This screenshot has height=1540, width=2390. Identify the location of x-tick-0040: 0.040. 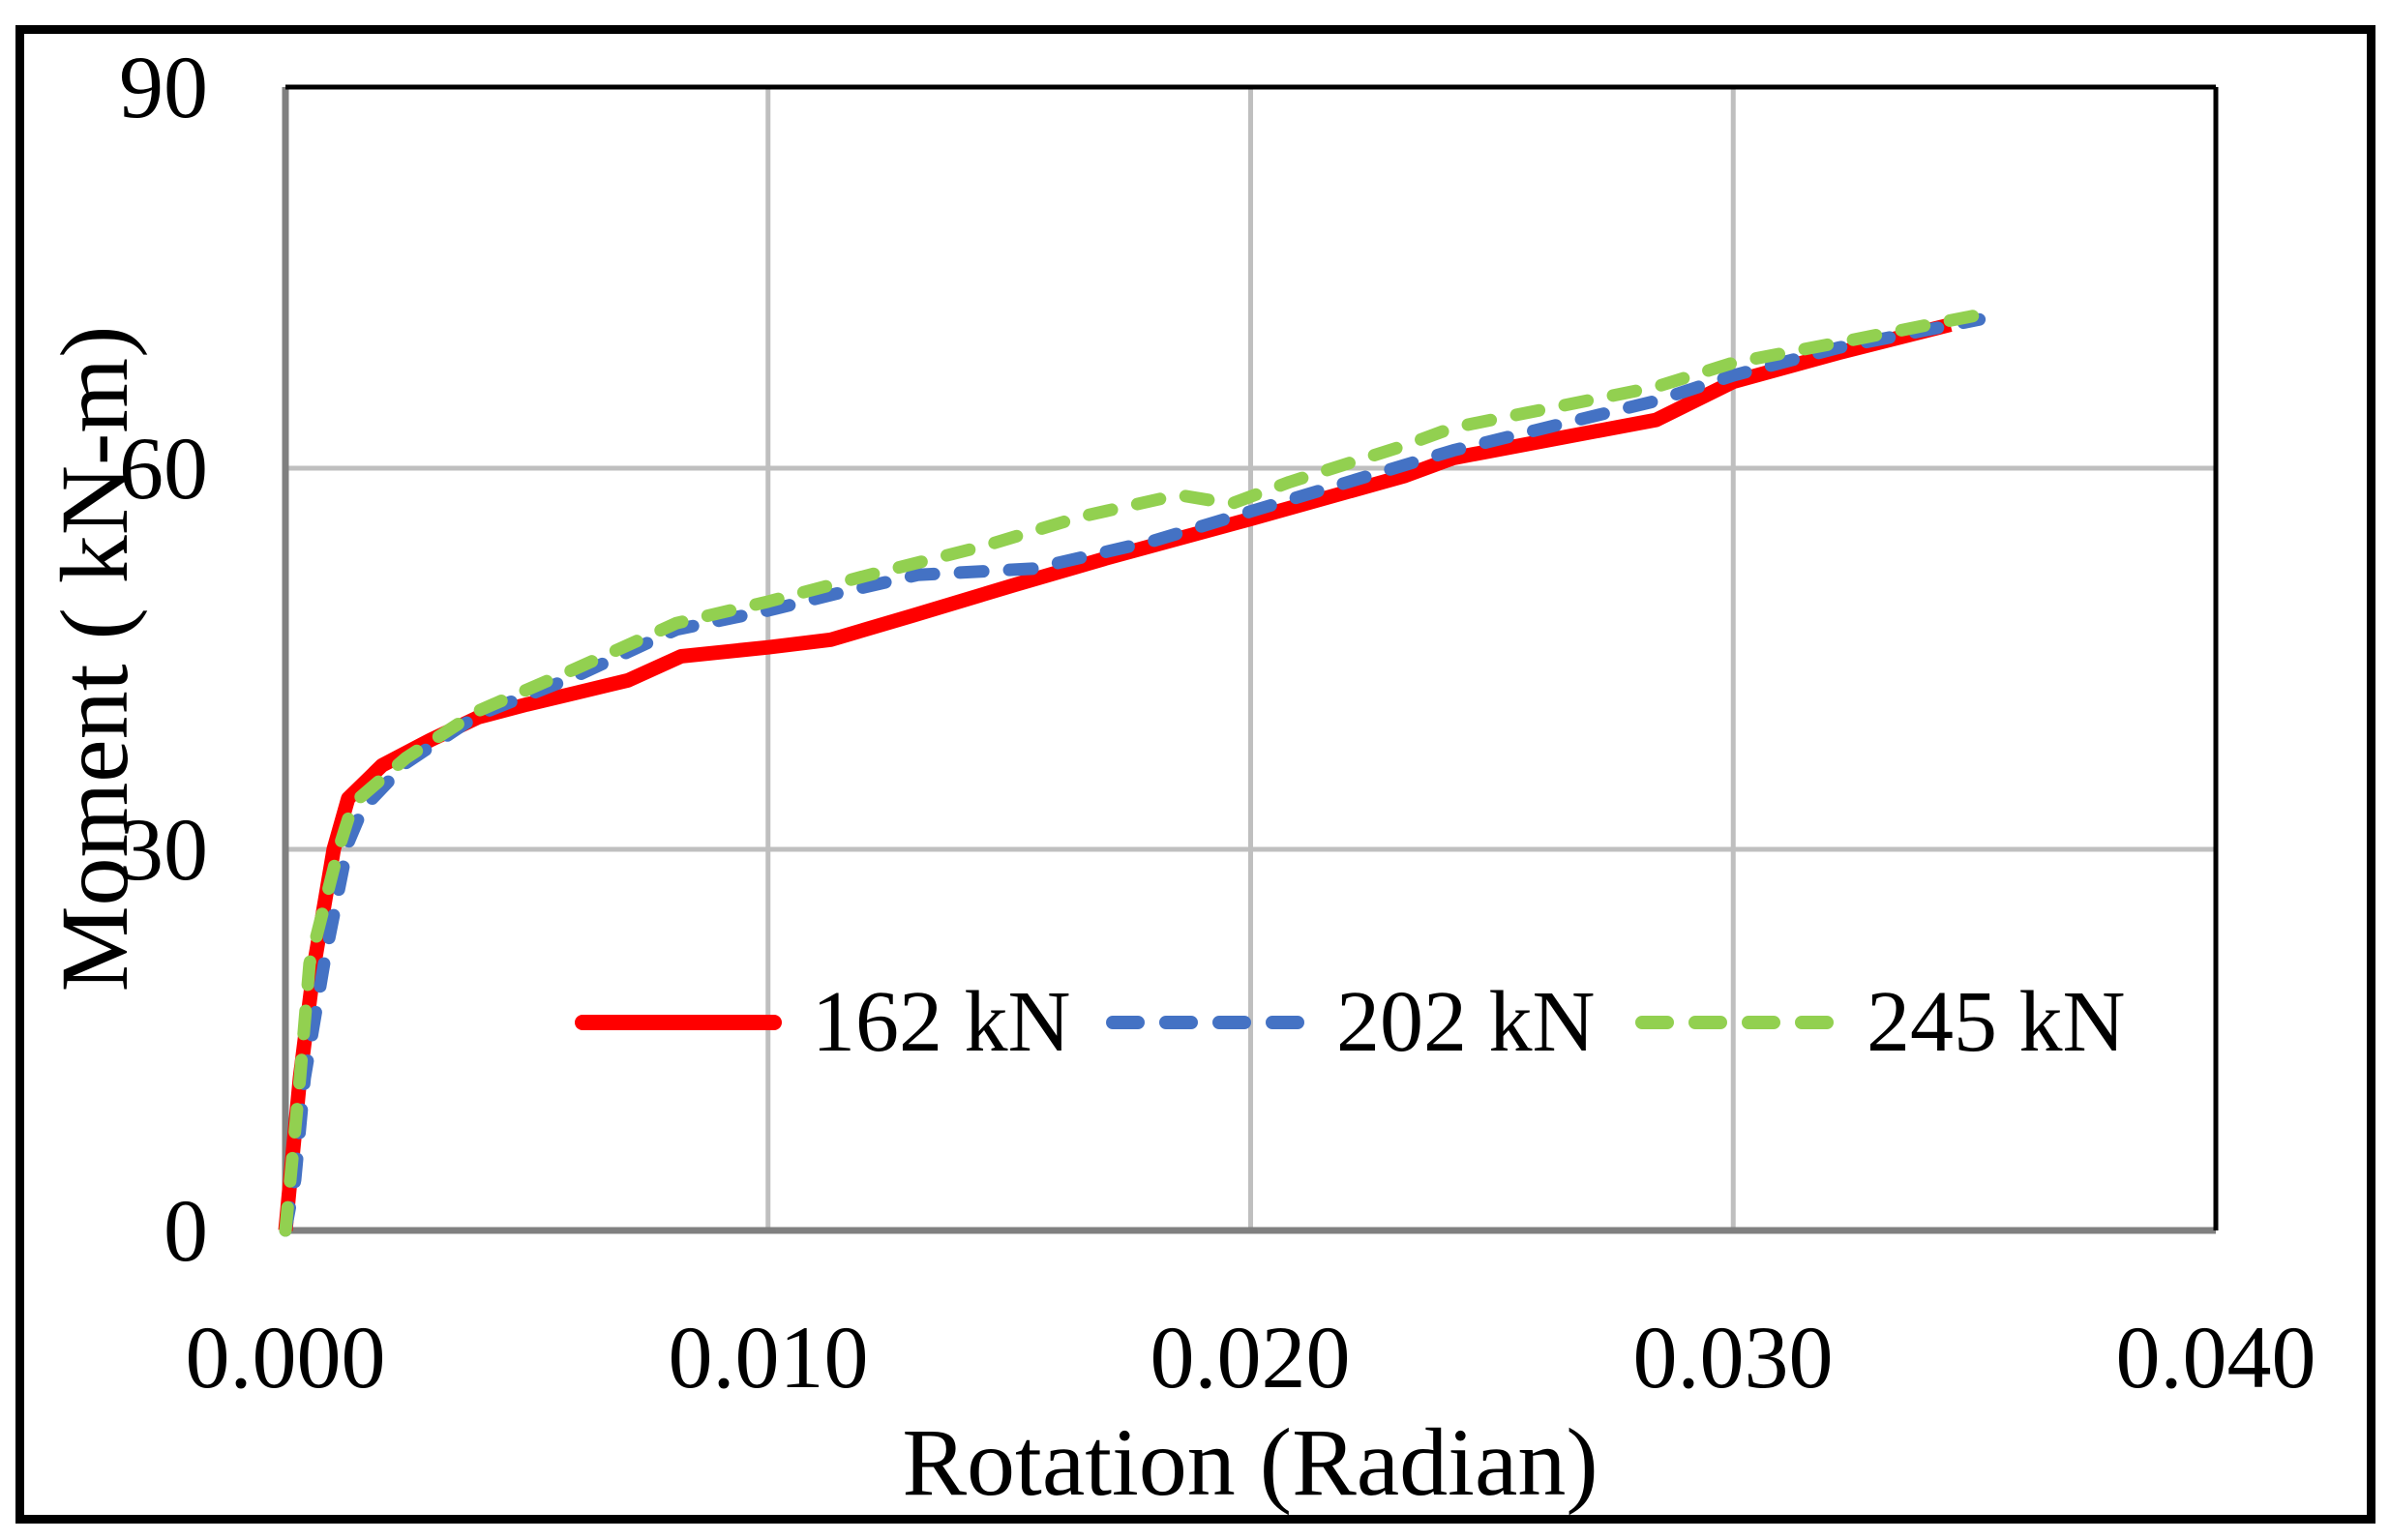
(2215, 1357).